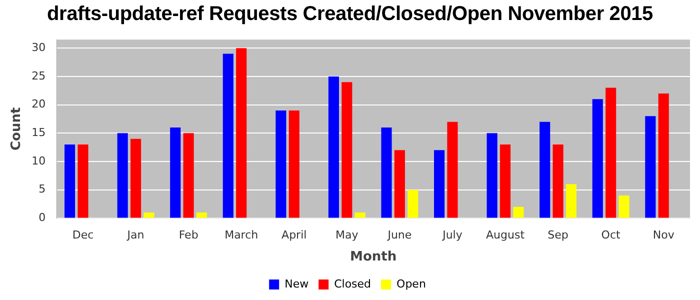 The width and height of the screenshot is (700, 300). I want to click on y-tick-label: 25, so click(39, 75).